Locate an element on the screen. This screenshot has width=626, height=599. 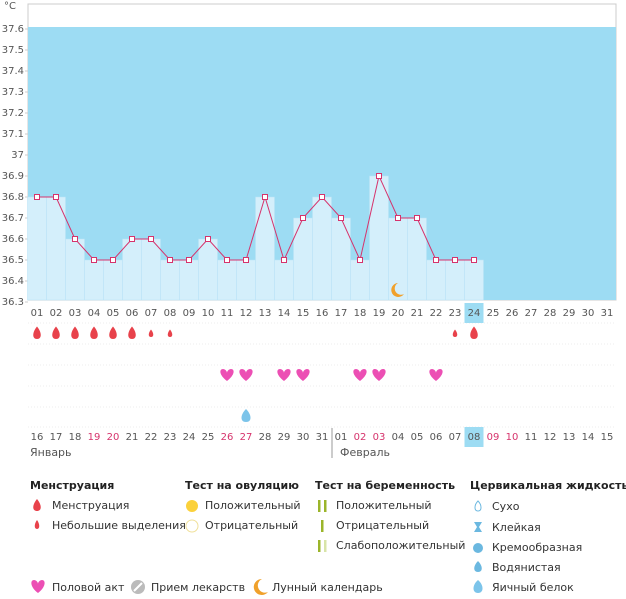
date-label: 05 is located at coordinates (417, 437).